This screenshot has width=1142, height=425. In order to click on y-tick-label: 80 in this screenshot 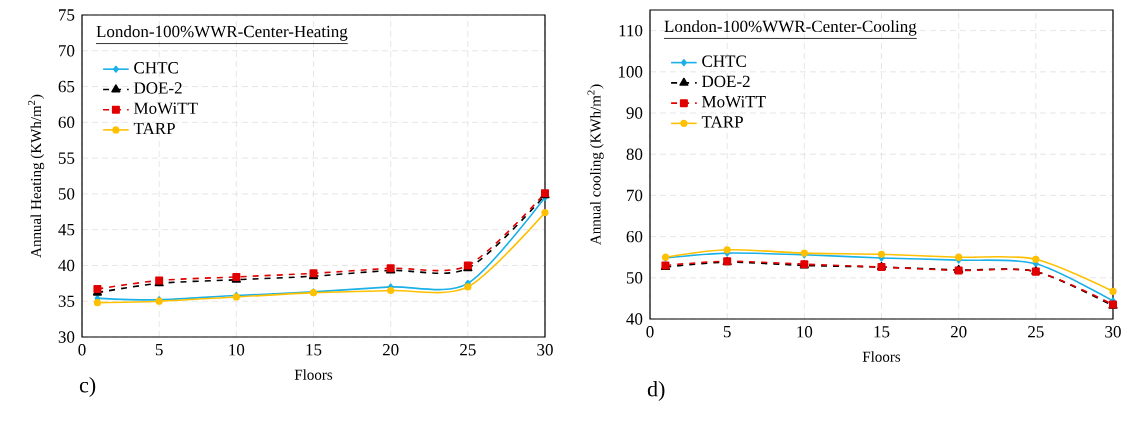, I will do `click(634, 154)`.